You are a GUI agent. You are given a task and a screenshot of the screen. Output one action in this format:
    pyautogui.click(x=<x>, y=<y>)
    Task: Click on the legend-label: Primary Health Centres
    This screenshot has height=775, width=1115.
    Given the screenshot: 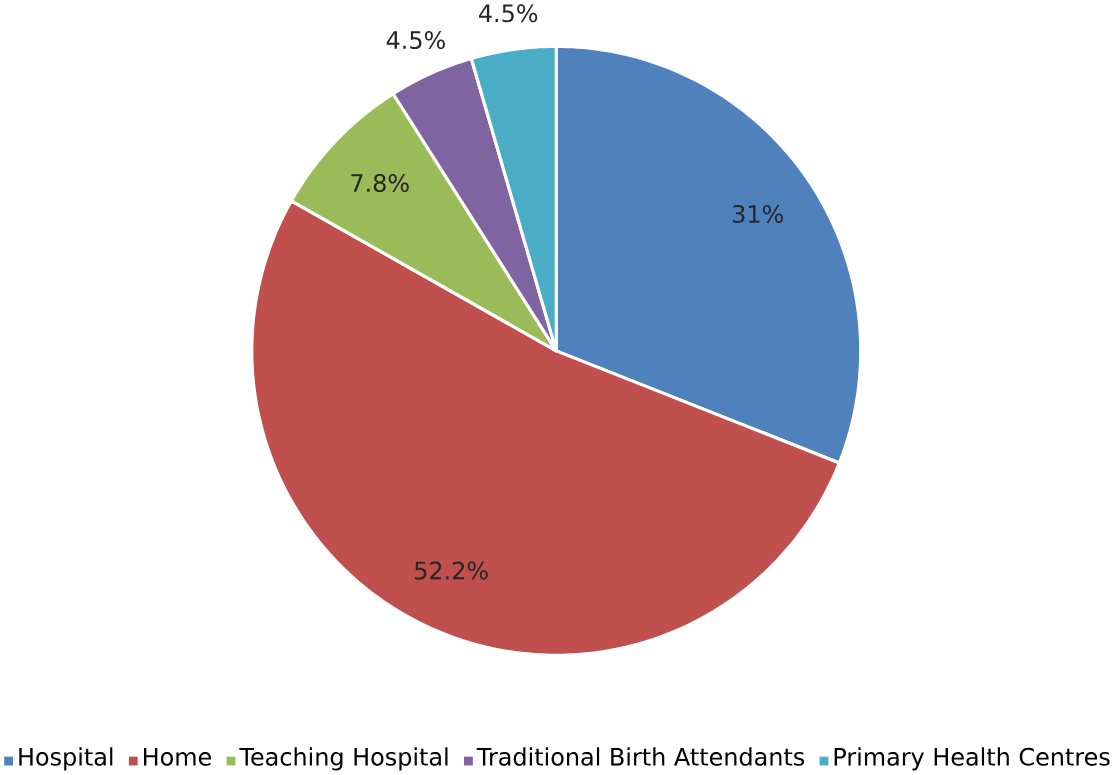 What is the action you would take?
    pyautogui.click(x=972, y=759)
    